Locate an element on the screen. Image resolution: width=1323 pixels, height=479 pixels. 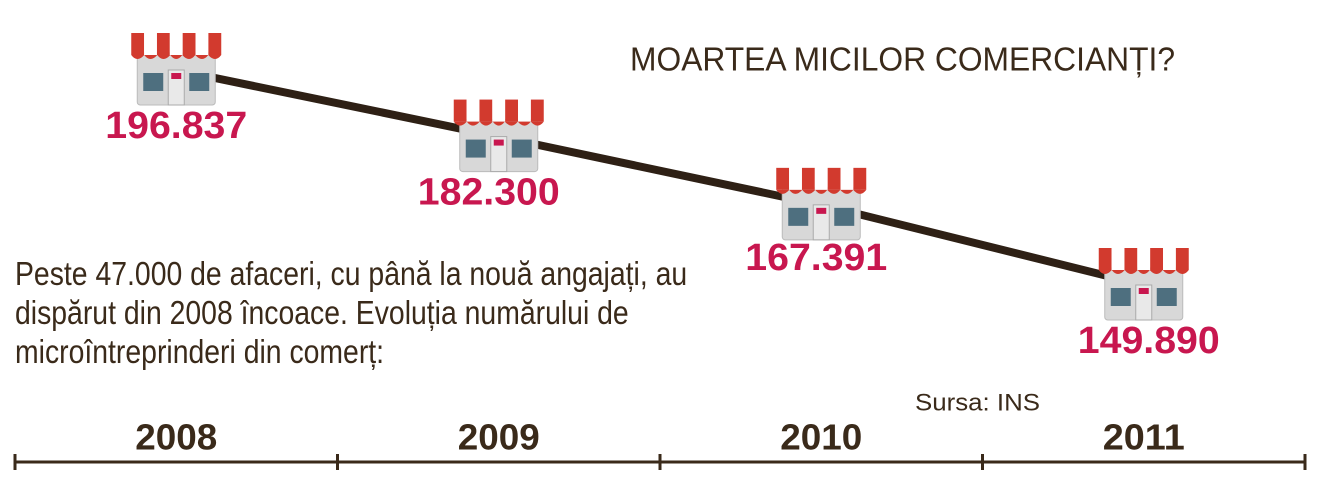
value-label: 167.391 is located at coordinates (816, 258).